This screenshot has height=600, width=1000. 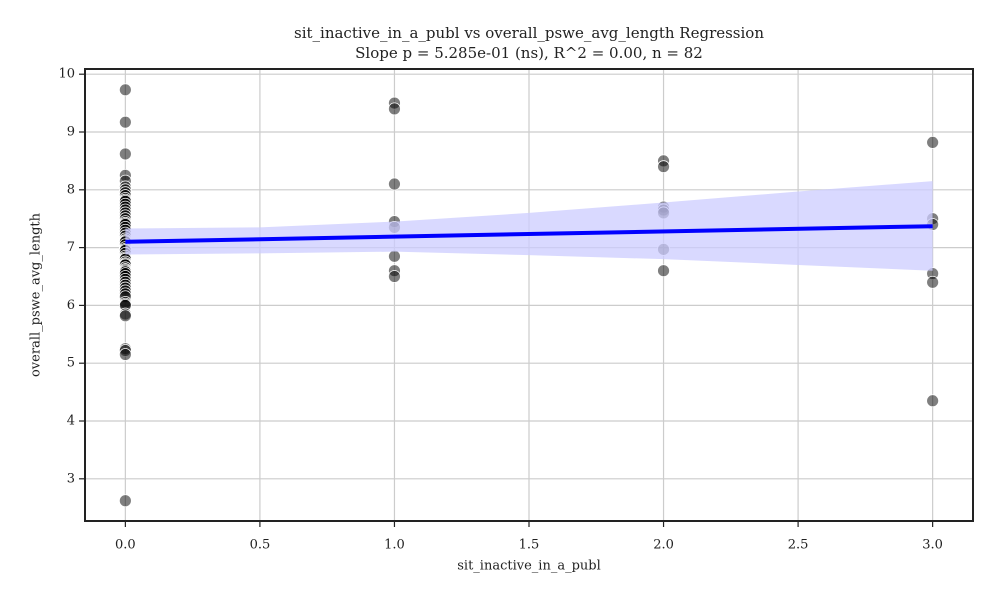 What do you see at coordinates (71, 363) in the screenshot?
I see `y-tick-label: 5` at bounding box center [71, 363].